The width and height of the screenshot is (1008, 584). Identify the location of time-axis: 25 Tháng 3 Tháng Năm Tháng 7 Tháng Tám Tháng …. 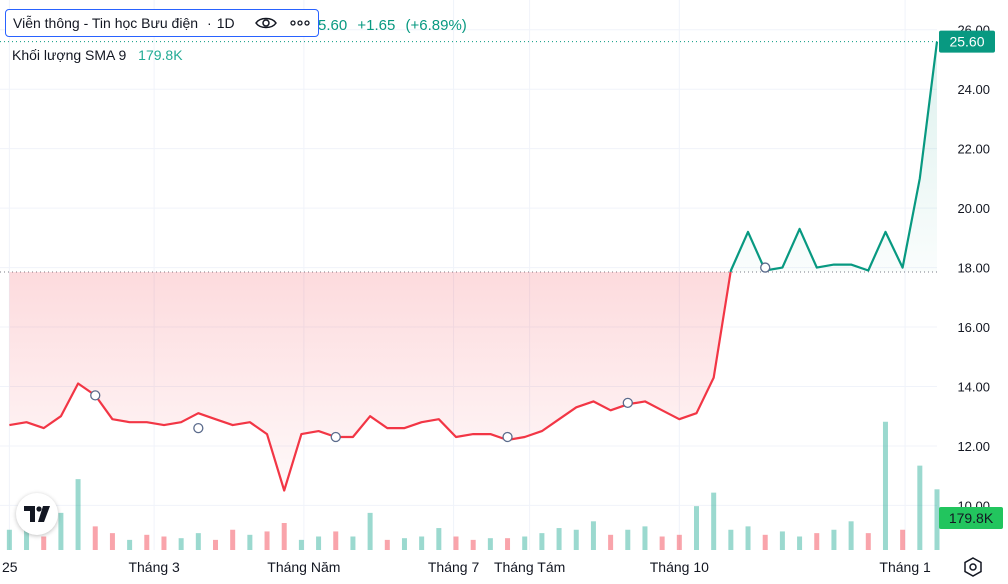
(466, 567).